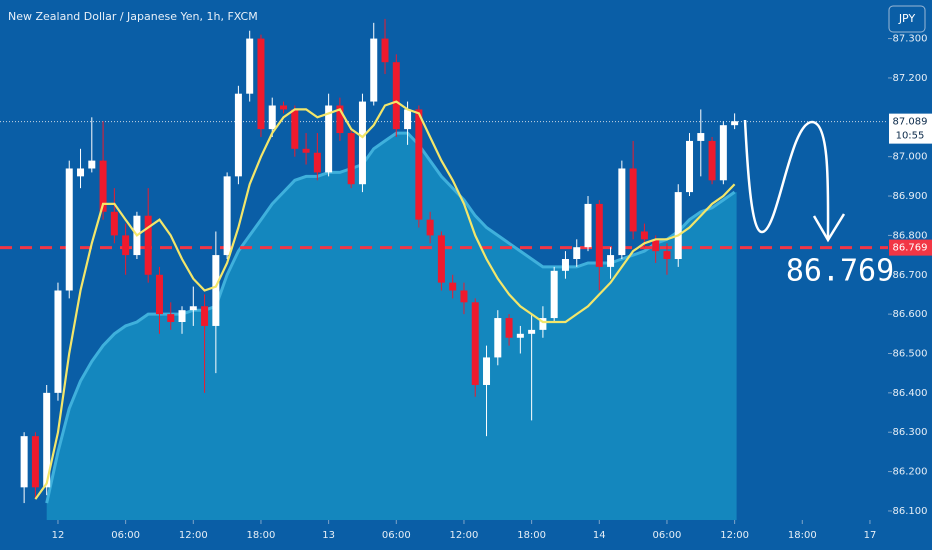  Describe the element at coordinates (910, 393) in the screenshot. I see `y-tick-label: 86.400` at that location.